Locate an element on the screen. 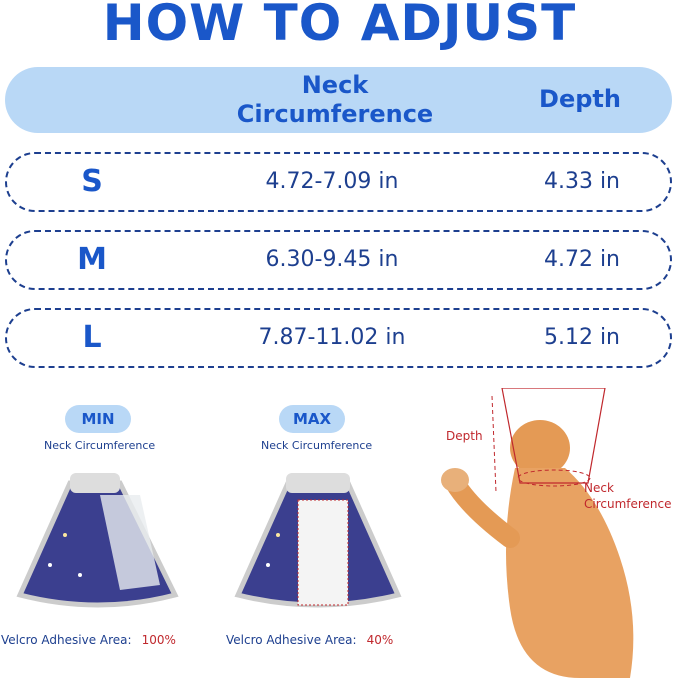 This screenshot has height=685, width=679. table-row: L 7.87-11.02 in 5.12 in is located at coordinates (338, 338).